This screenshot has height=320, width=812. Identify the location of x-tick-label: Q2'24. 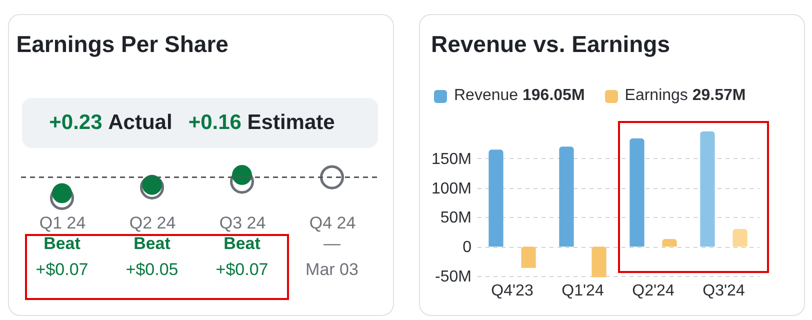
(653, 291).